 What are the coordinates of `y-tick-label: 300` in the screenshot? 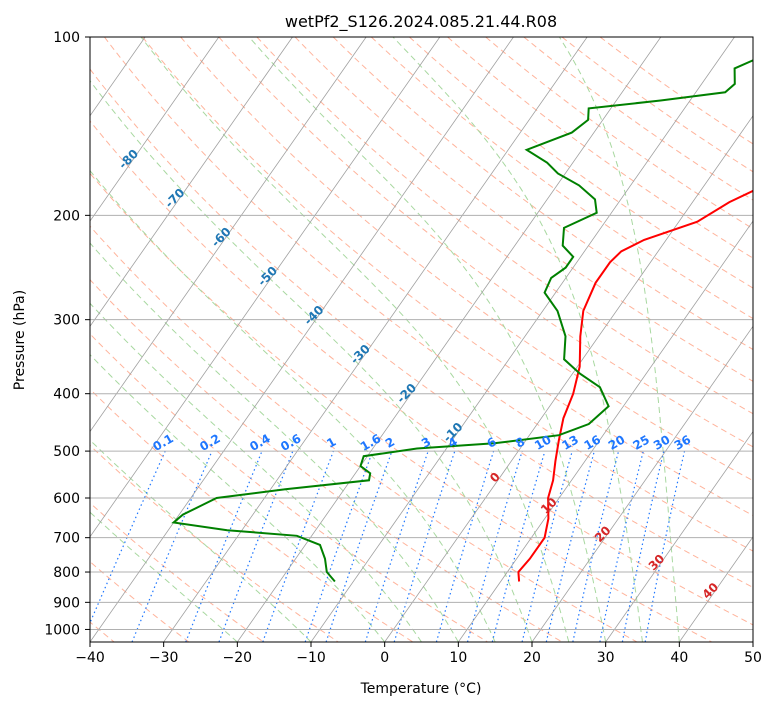 It's located at (66, 321).